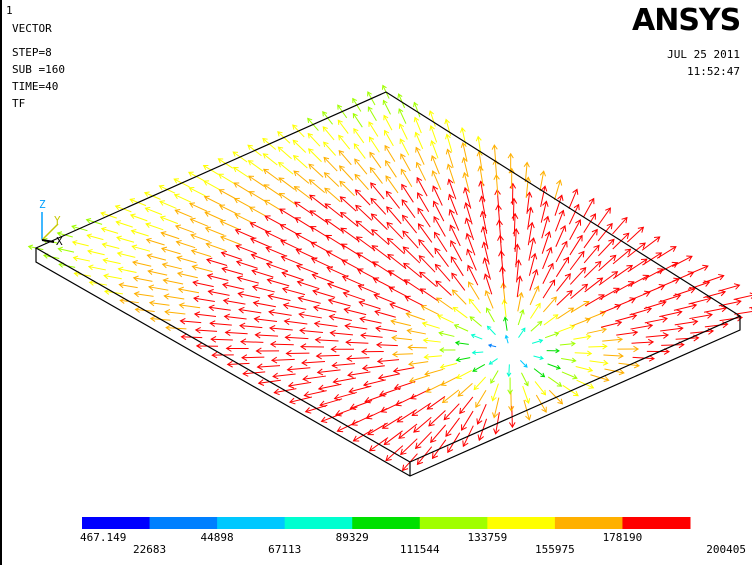  I want to click on legend-label: 89329, so click(352, 537).